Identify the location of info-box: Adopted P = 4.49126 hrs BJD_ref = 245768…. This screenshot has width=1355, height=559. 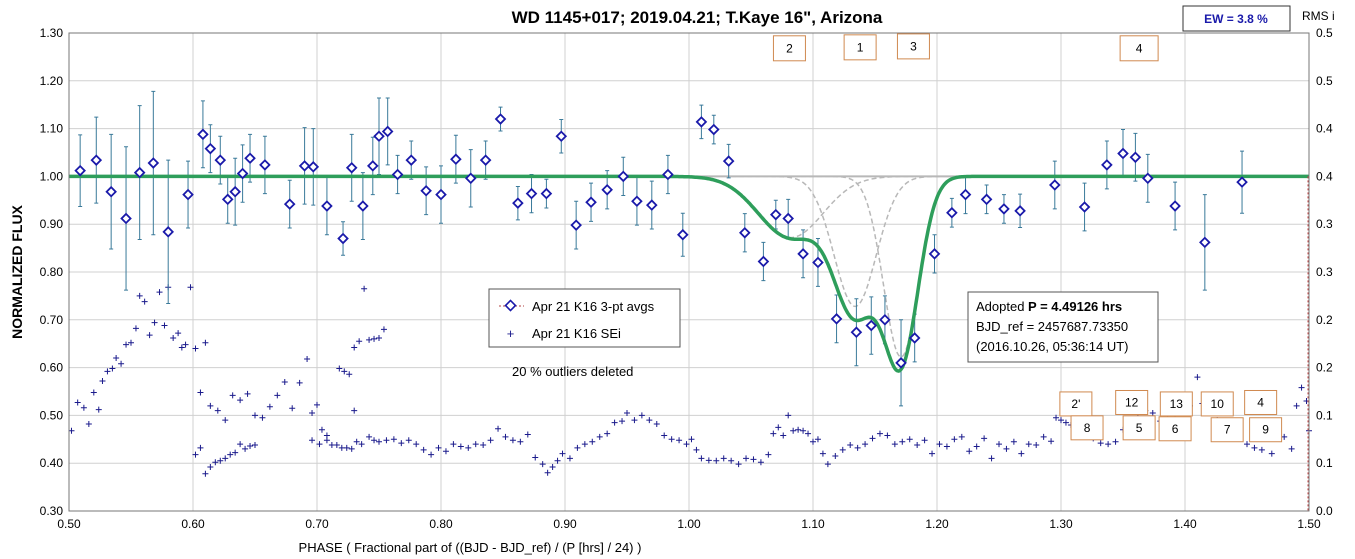
(1063, 327).